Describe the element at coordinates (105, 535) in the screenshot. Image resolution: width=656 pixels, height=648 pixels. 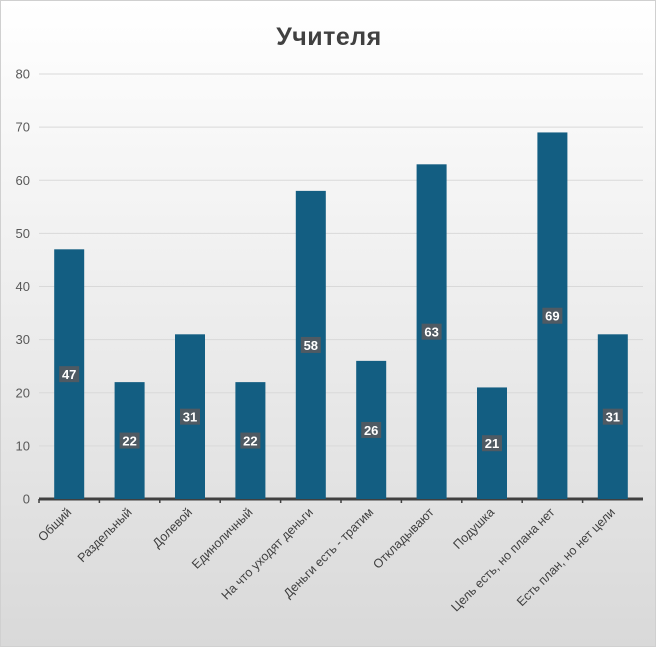
I see `x-category-label: Раздельный` at that location.